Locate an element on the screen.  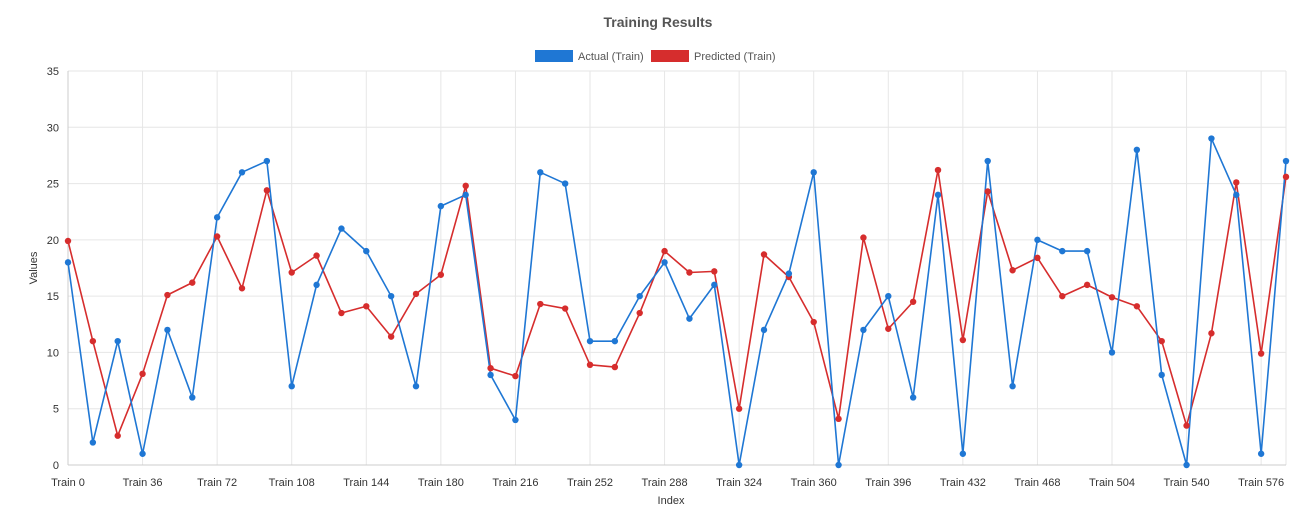
legend-item-actual: Actual (Train) is located at coordinates (589, 56).